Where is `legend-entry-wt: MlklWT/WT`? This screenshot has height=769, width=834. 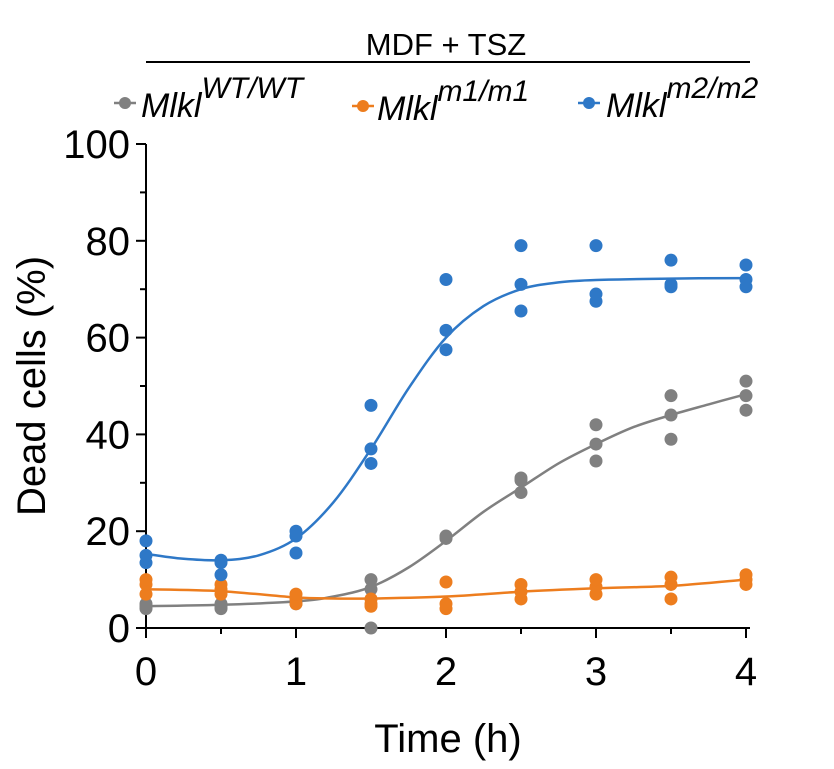 legend-entry-wt: MlklWT/WT is located at coordinates (210, 98).